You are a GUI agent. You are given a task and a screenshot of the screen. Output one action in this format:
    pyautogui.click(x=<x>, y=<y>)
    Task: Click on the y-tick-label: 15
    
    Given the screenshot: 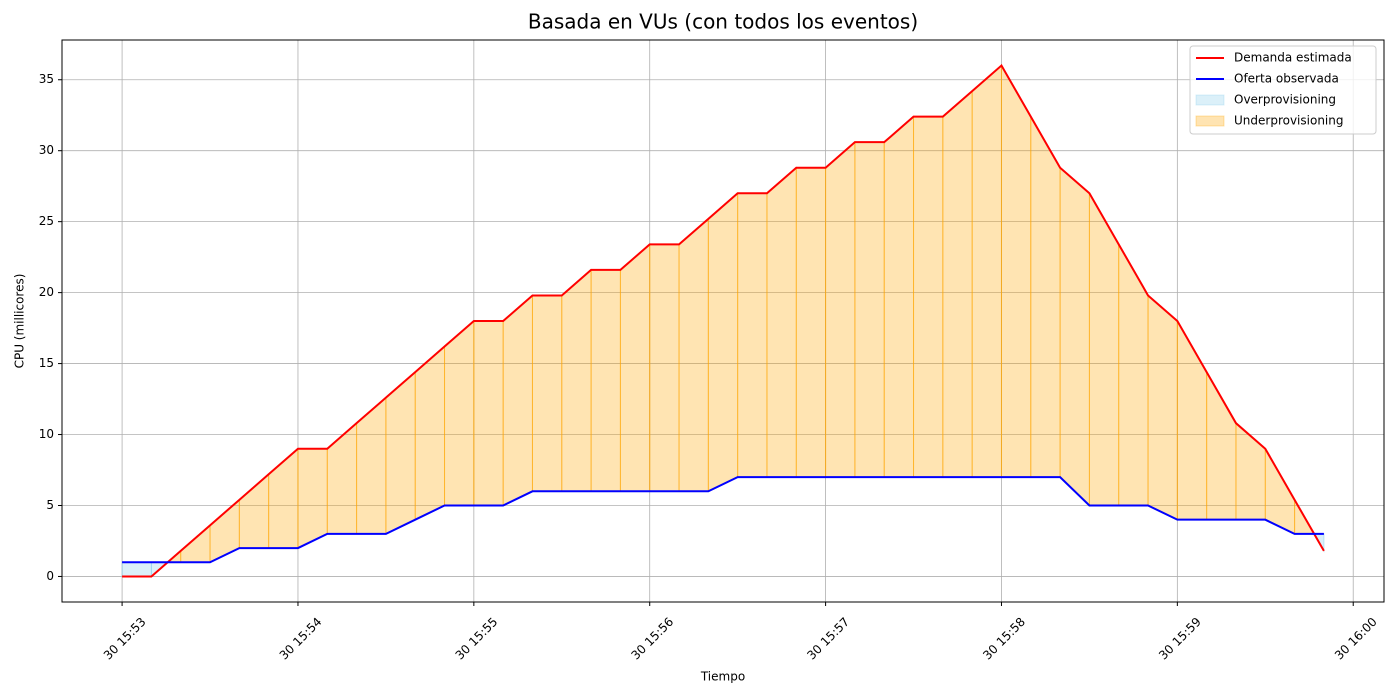 What is the action you would take?
    pyautogui.click(x=46, y=363)
    